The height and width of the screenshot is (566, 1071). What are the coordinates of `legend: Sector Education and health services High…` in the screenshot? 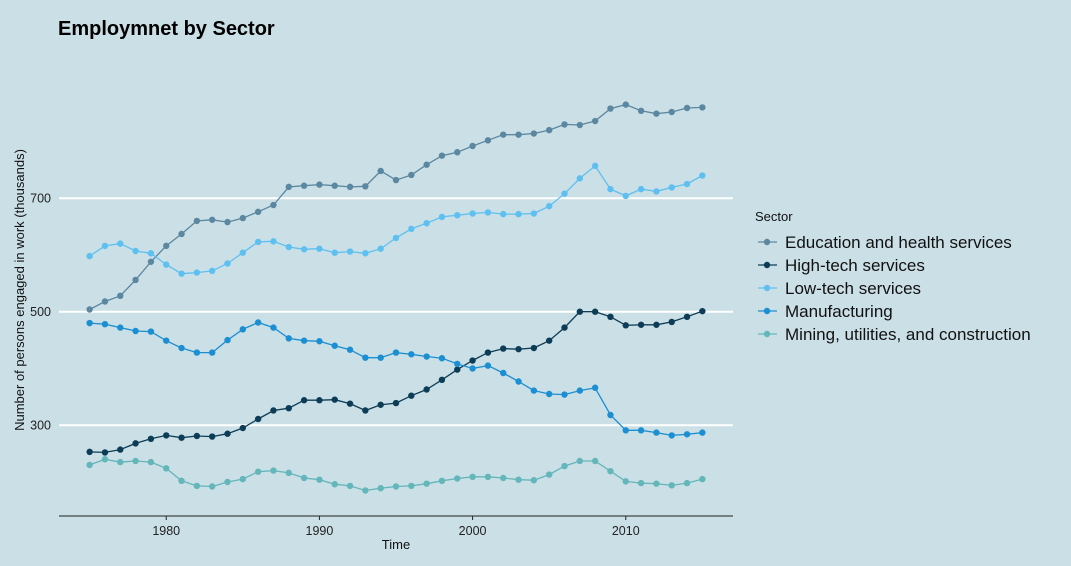 It's located at (893, 276).